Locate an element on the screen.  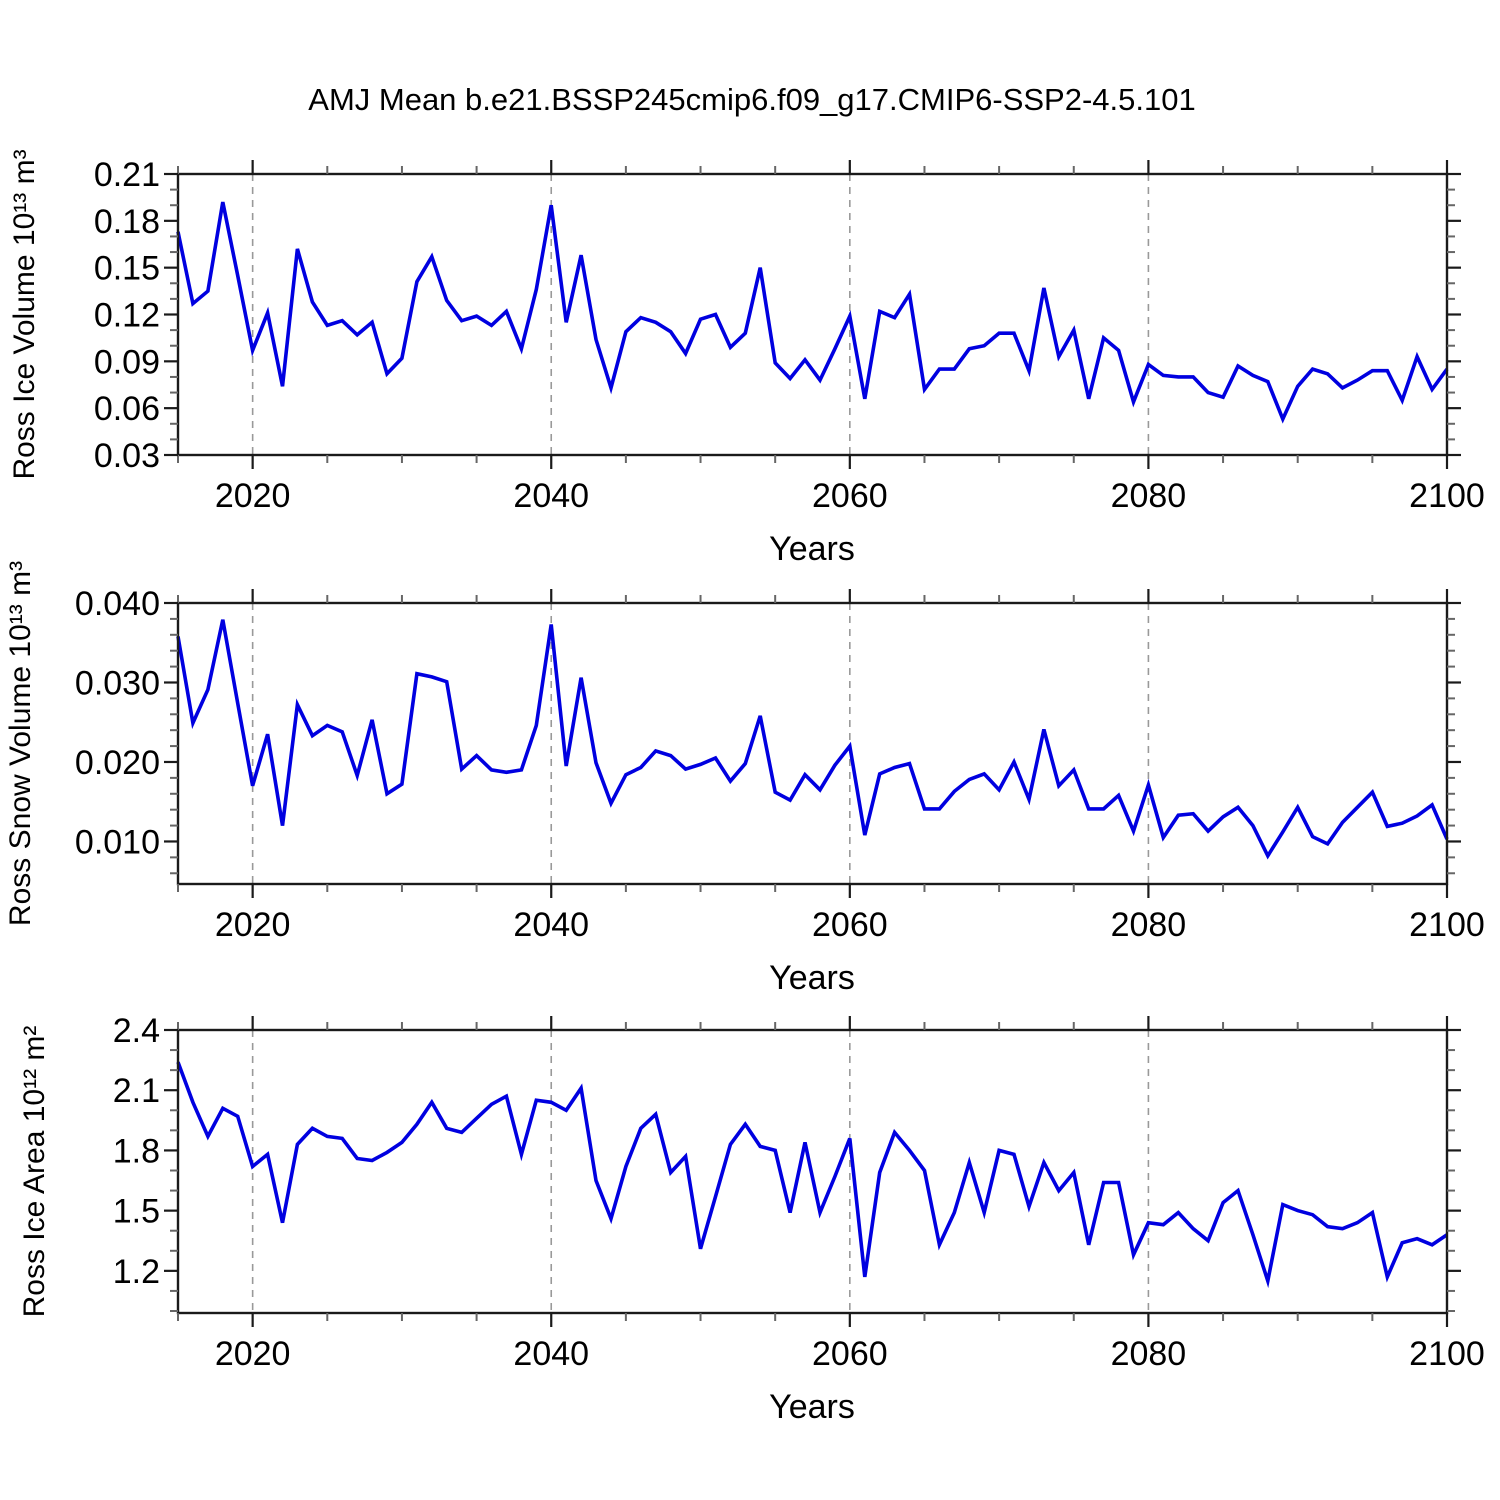
y-tick-label-0.12: 0.12 is located at coordinates (127, 316).